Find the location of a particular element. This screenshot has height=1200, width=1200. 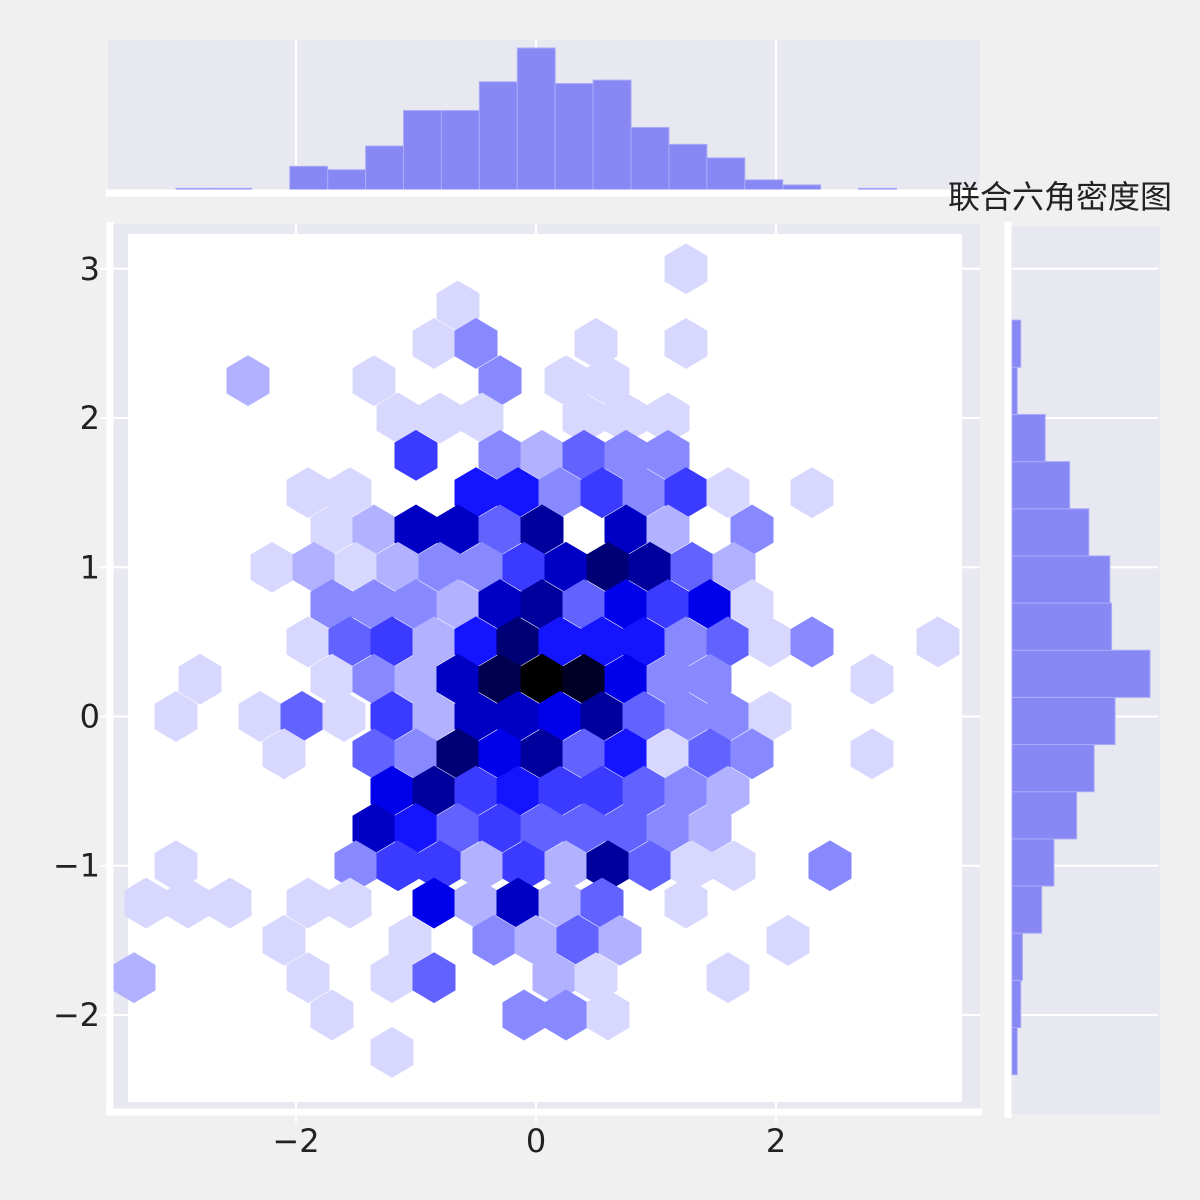

right-marginal-histogram is located at coordinates (1082, 670).